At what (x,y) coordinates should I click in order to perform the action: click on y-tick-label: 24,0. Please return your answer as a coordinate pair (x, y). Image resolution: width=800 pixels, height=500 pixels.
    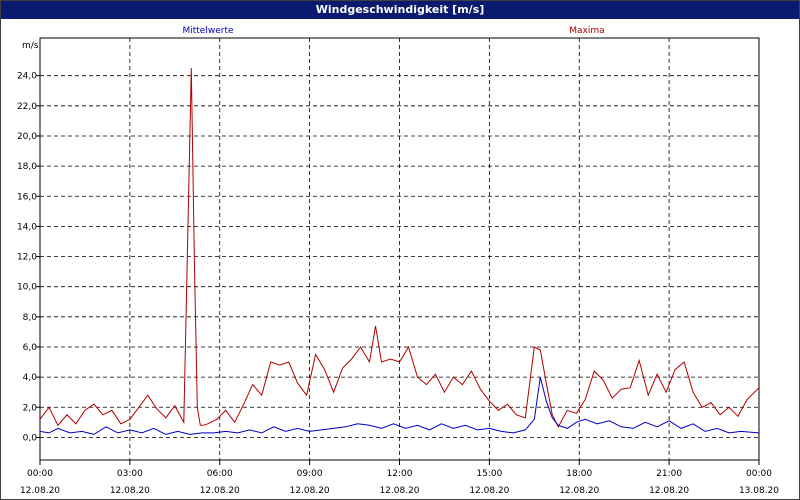
    Looking at the image, I should click on (27, 77).